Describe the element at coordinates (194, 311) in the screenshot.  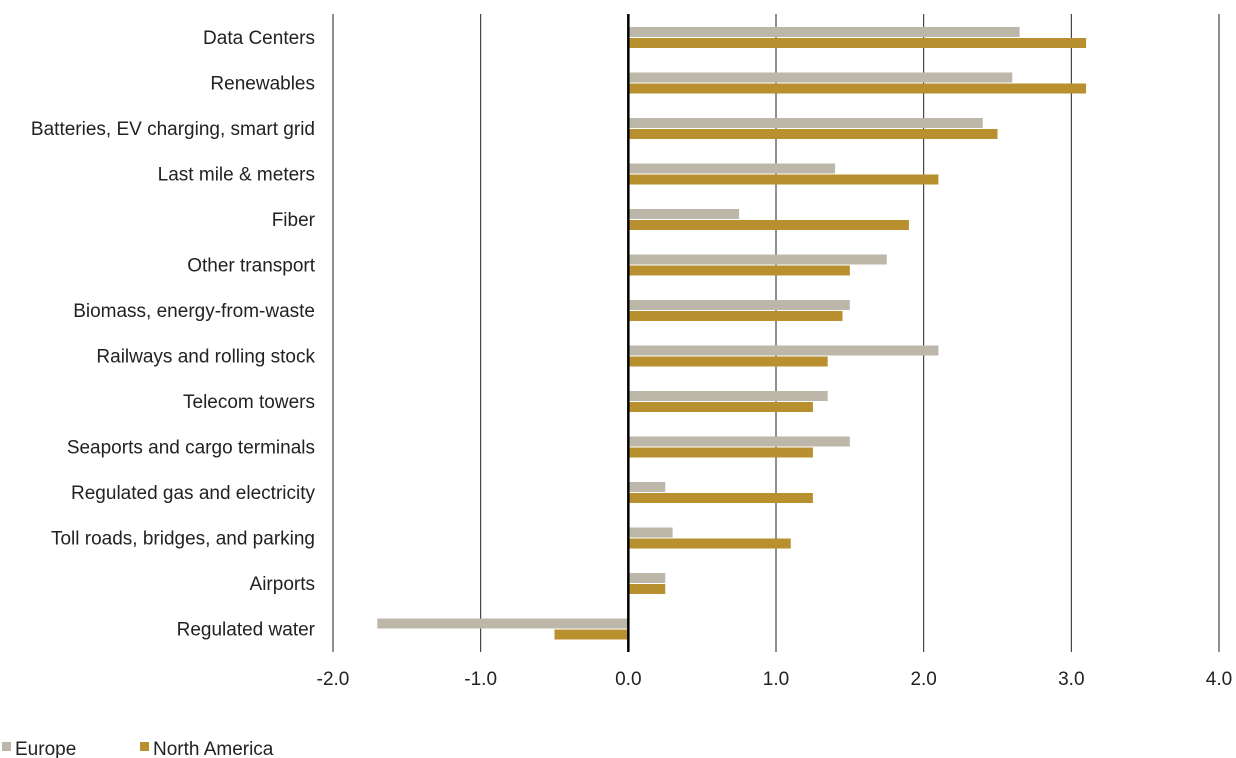
I see `category-label: Biomass, energy-from-waste` at that location.